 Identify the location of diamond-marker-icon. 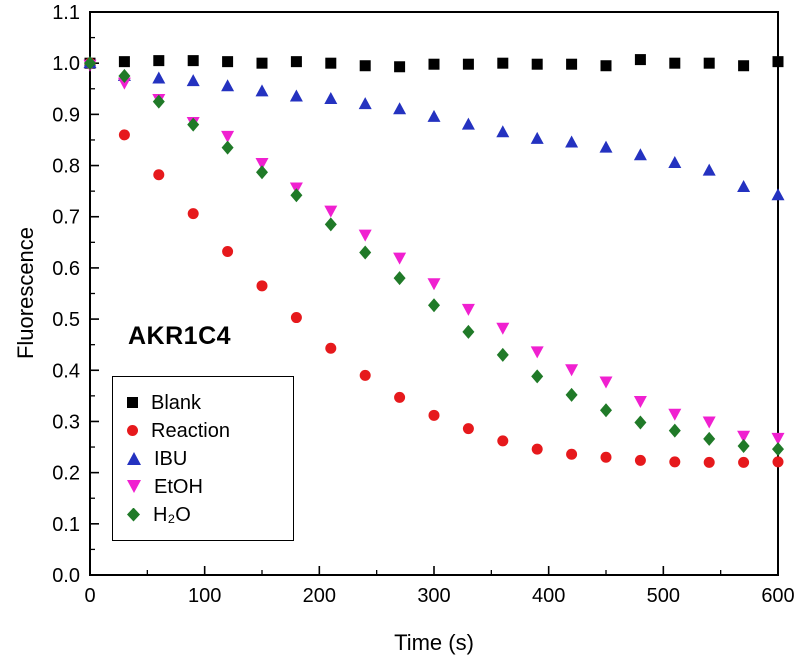
(133, 514).